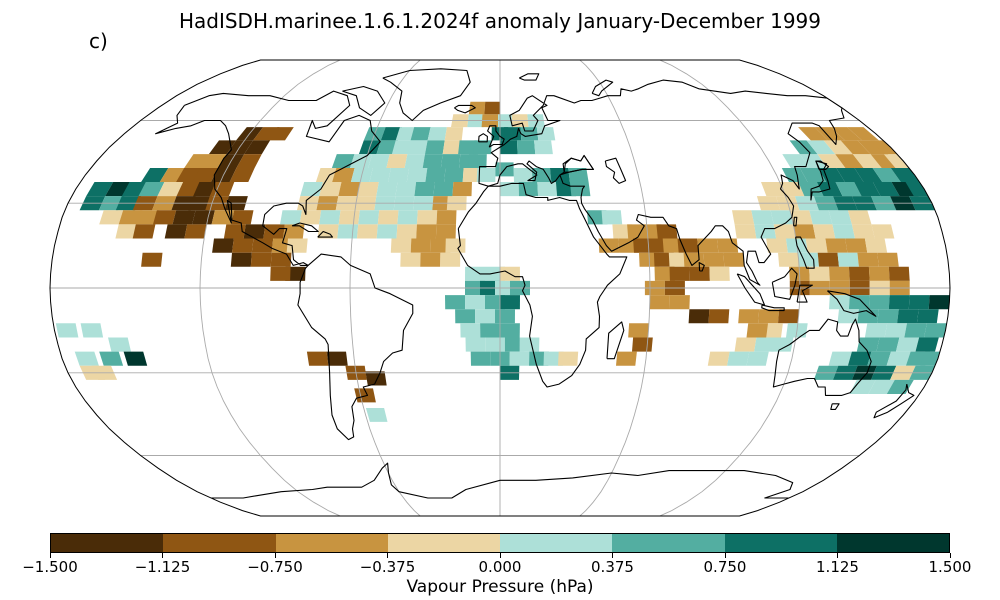 The width and height of the screenshot is (1000, 600). What do you see at coordinates (795, 221) in the screenshot?
I see `coast-taiwan` at bounding box center [795, 221].